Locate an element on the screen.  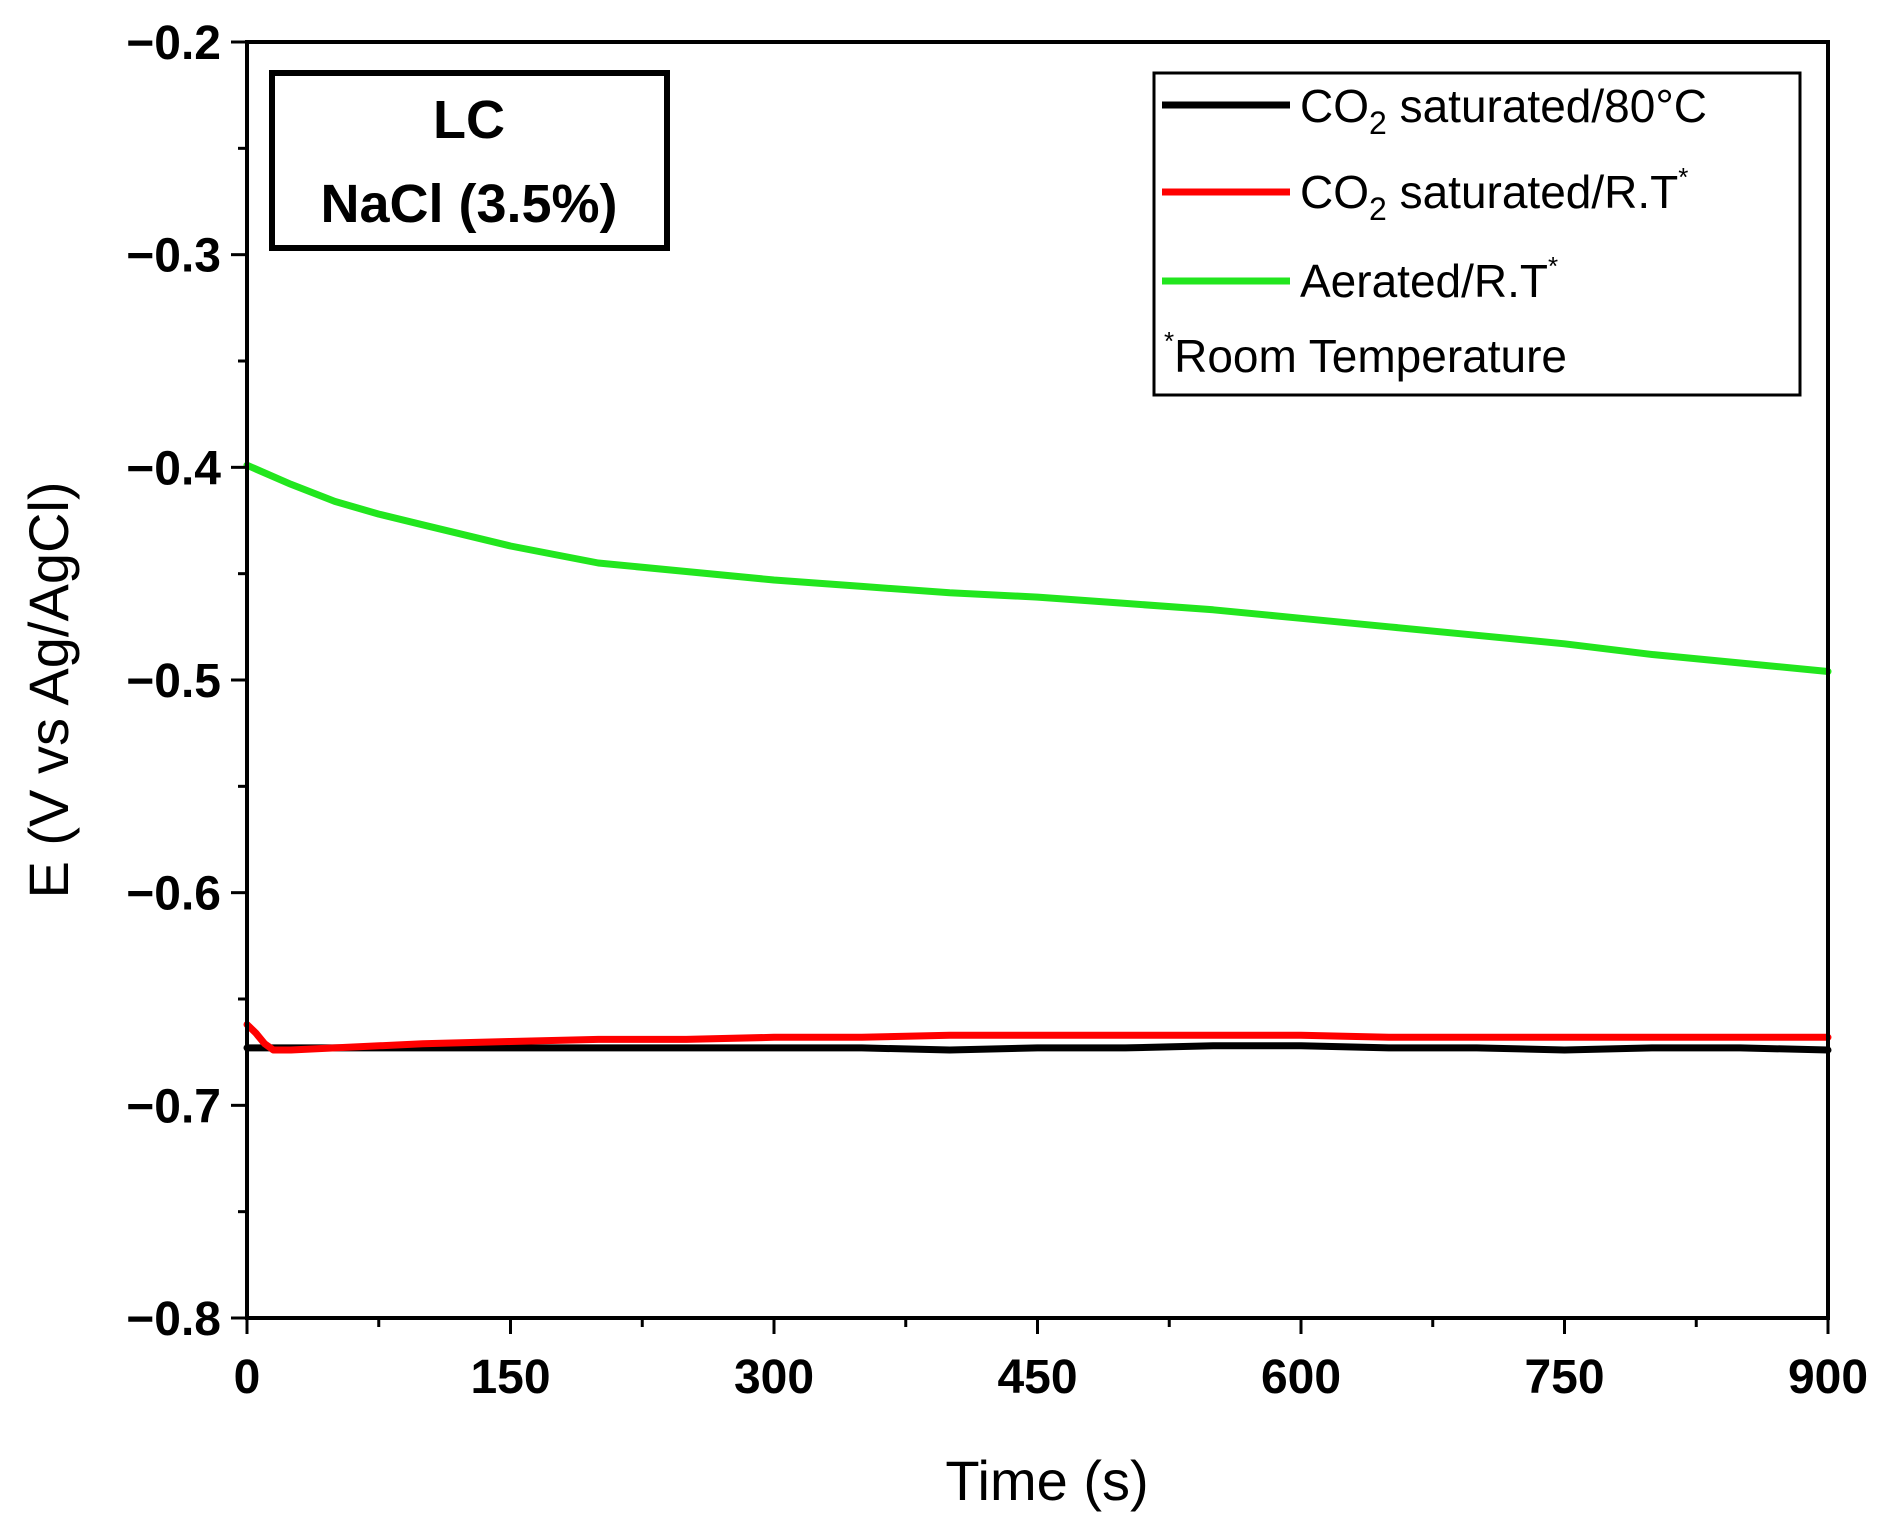
legend-footnote-text: Room Temperature is located at coordinates (1370, 356).